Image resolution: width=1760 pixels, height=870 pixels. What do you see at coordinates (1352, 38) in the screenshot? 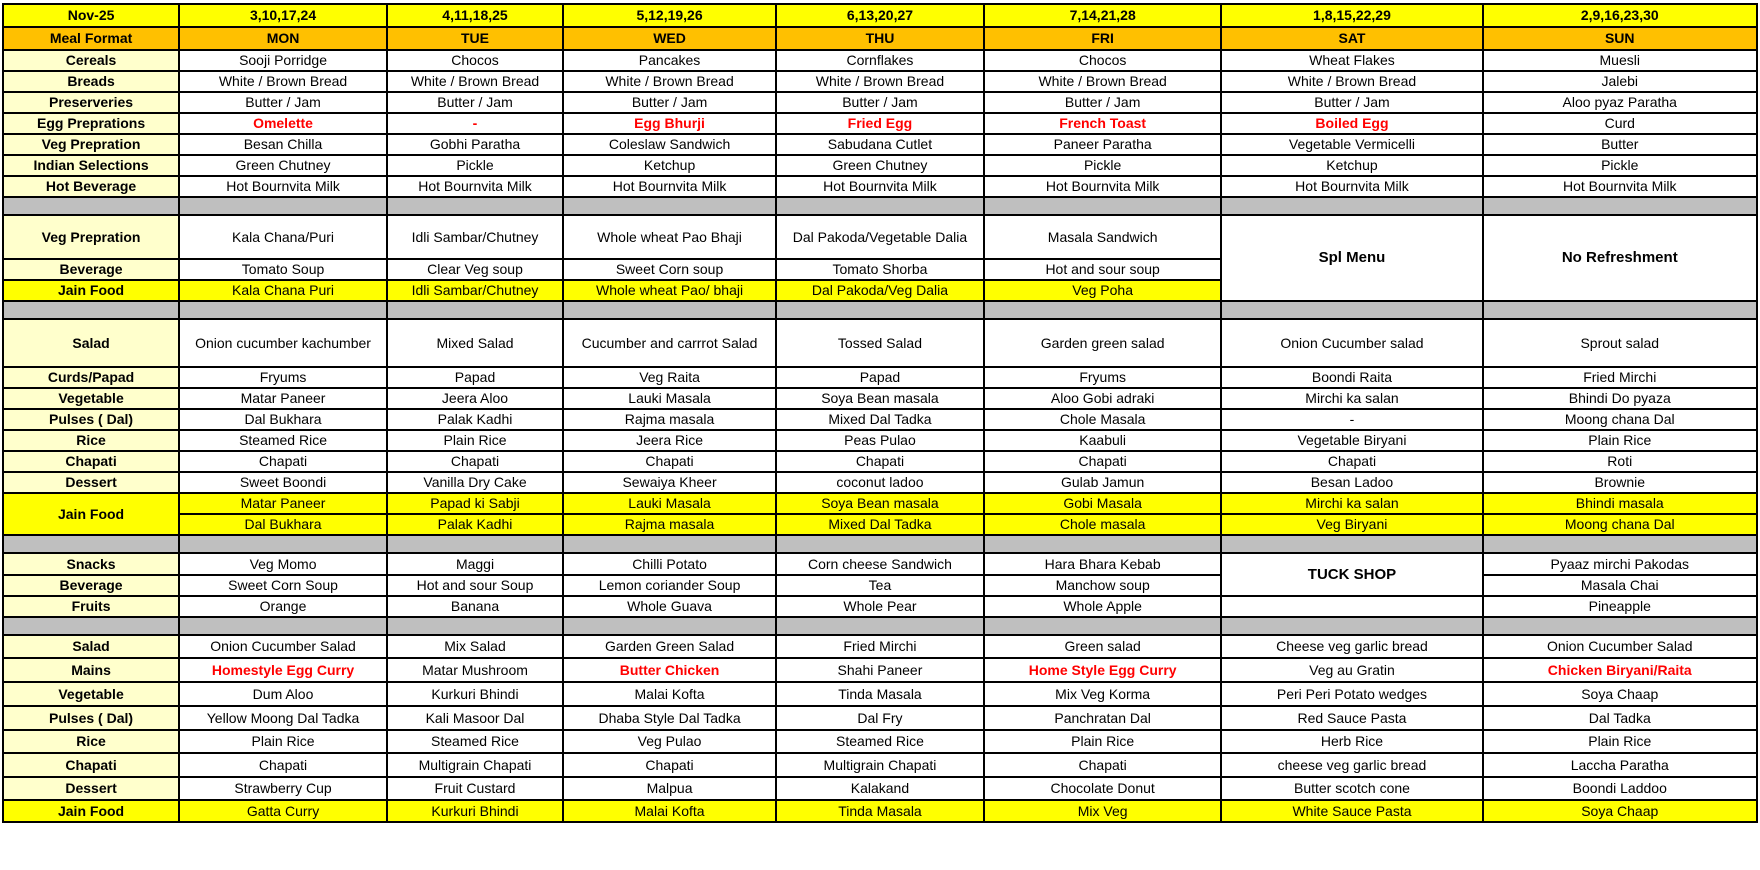
I see `menu-cell: SAT` at bounding box center [1352, 38].